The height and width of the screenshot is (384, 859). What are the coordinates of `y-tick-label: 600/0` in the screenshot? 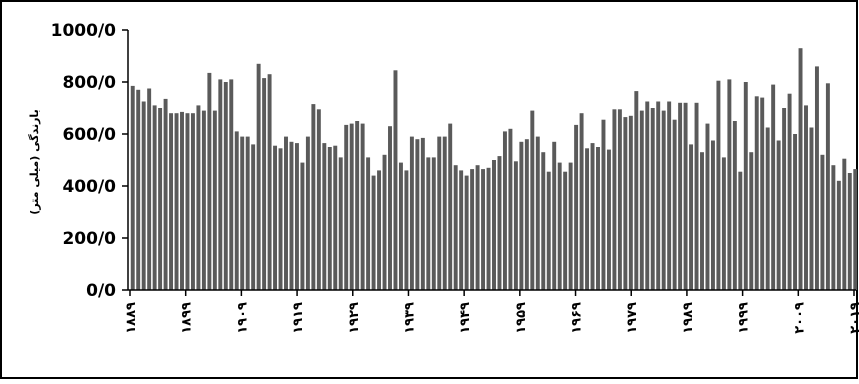 It's located at (89, 135).